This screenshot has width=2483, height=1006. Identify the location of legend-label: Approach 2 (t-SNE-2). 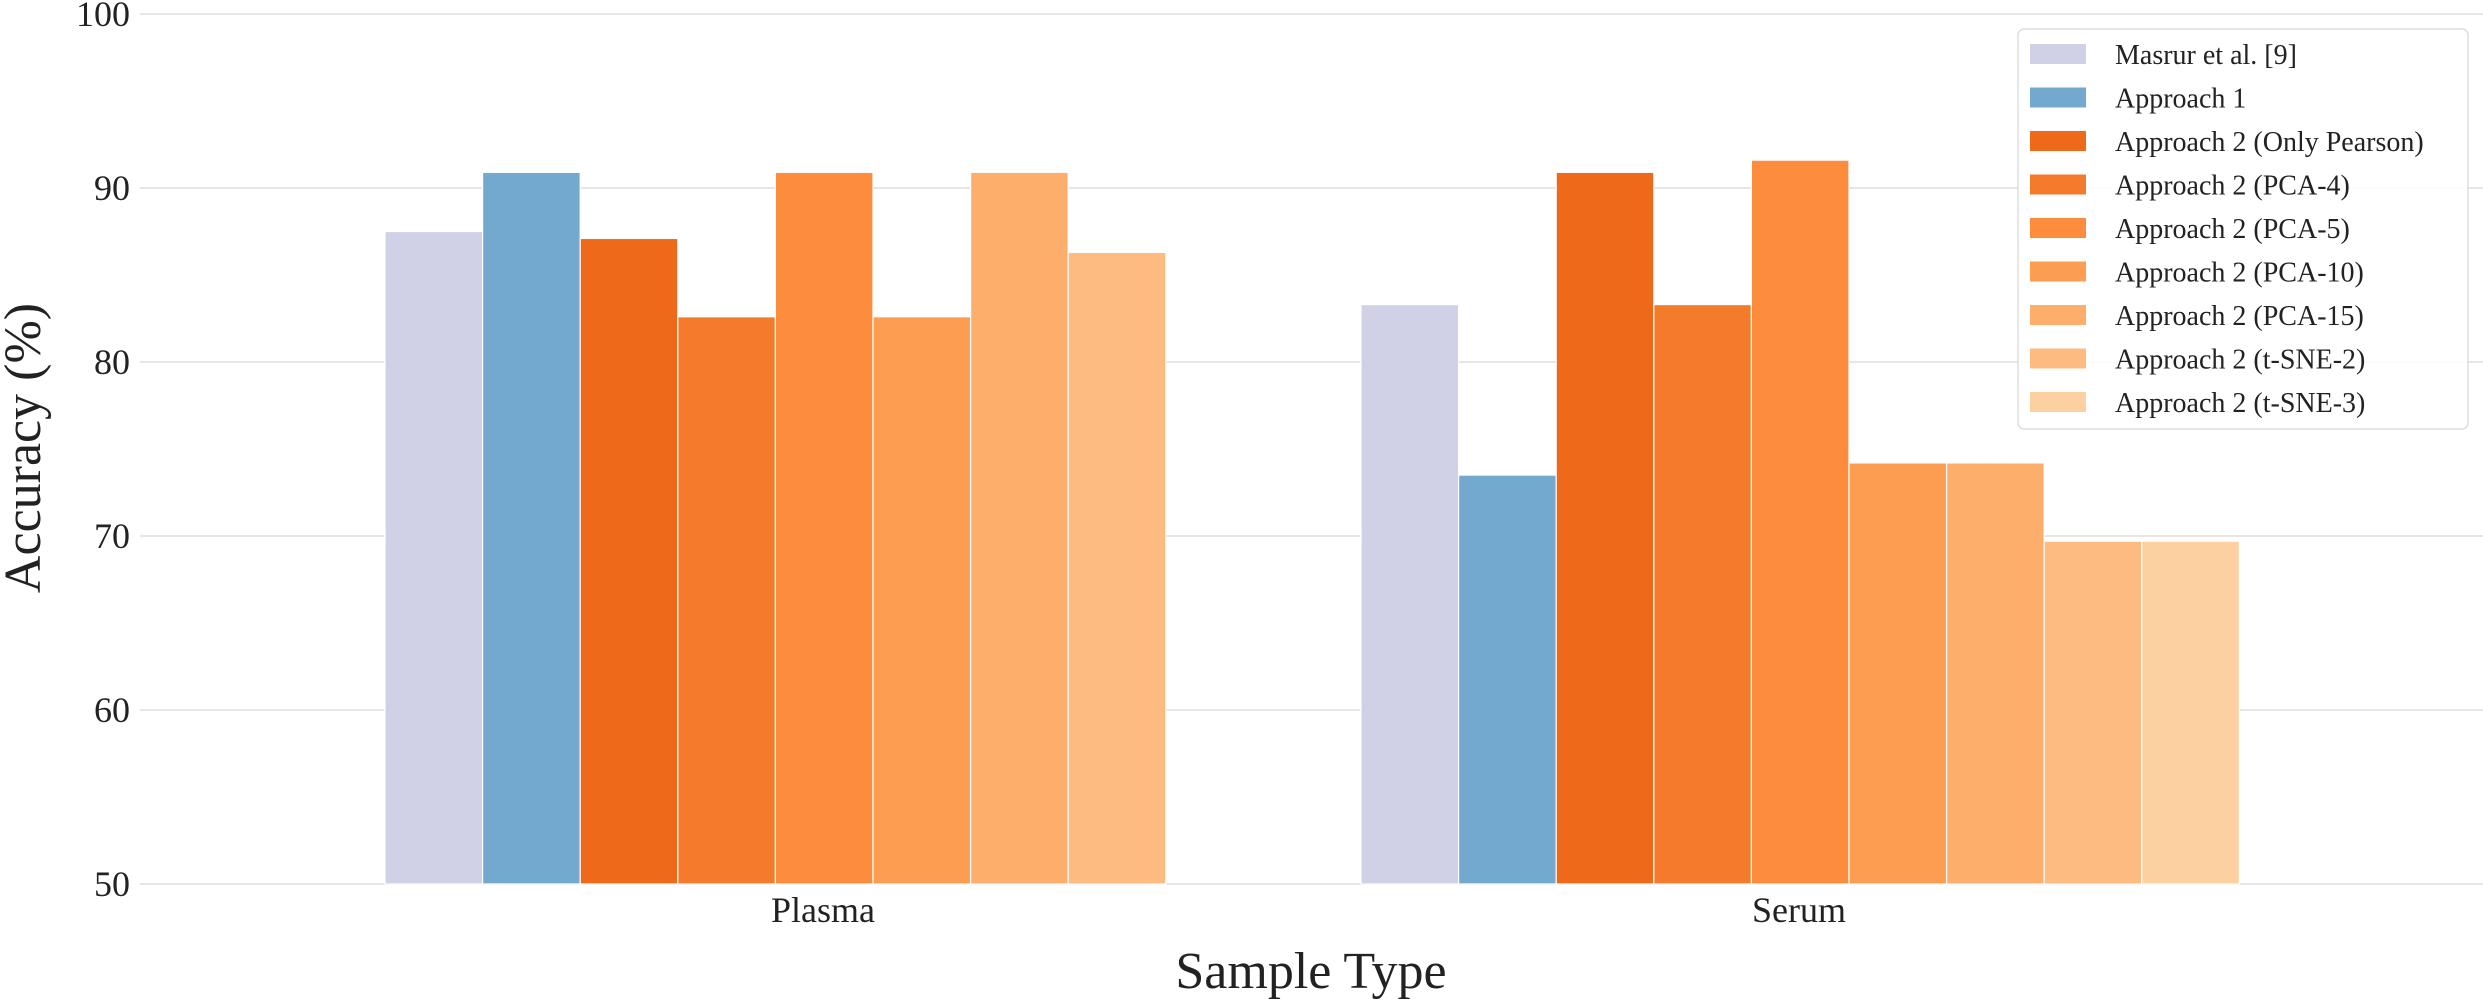
(2240, 360).